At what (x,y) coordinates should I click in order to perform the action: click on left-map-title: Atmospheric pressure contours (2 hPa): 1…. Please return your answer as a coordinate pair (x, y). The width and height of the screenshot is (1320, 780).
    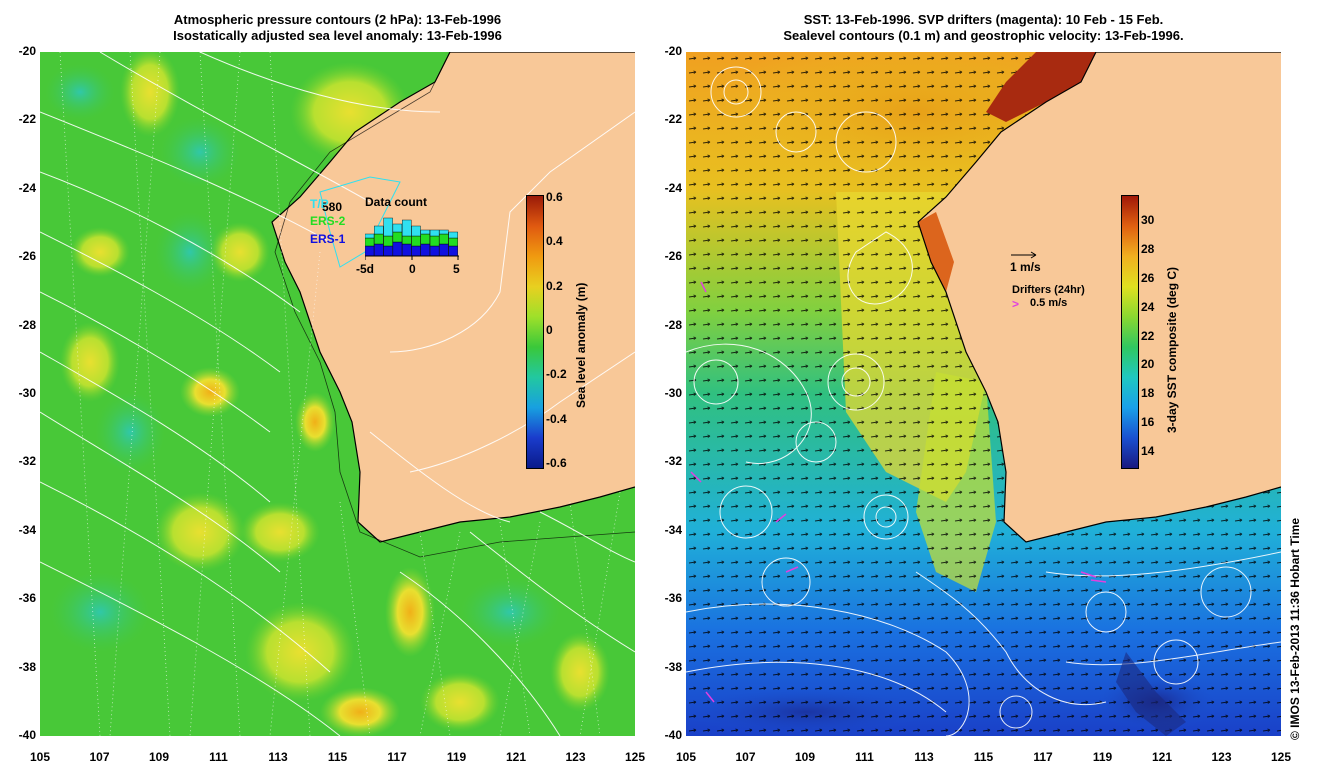
    Looking at the image, I should click on (337, 28).